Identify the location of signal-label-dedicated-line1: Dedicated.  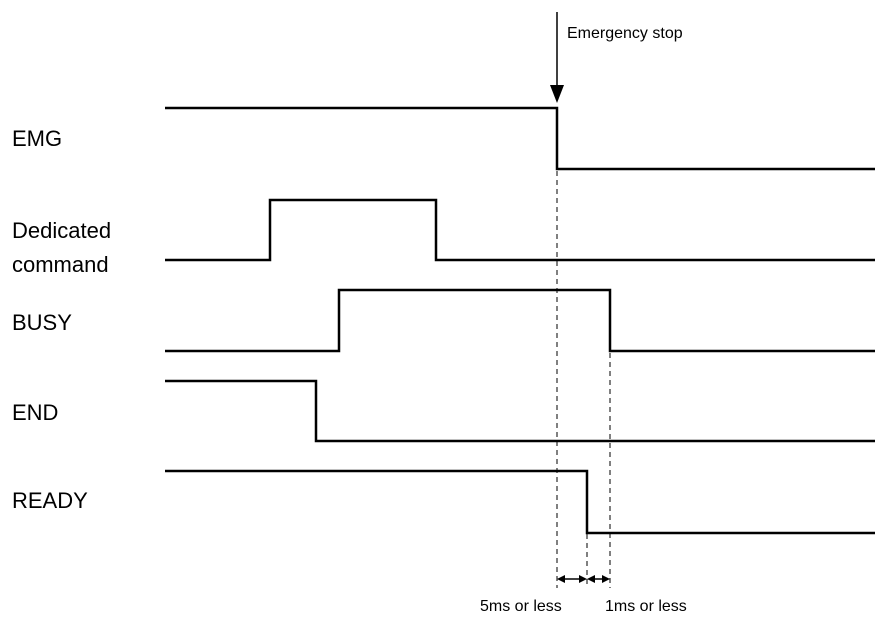
(62, 230).